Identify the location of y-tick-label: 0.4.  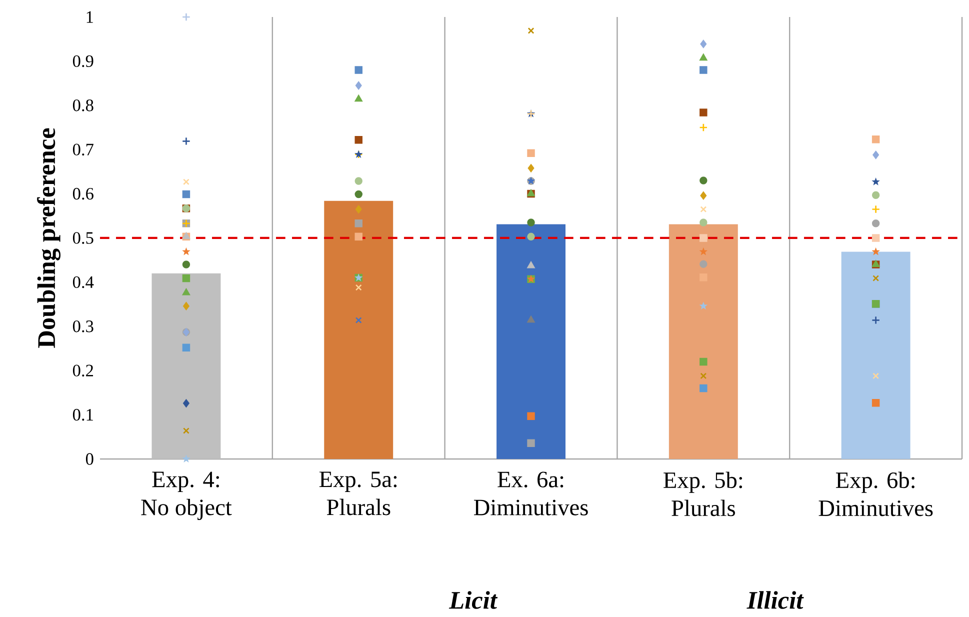
(83, 282).